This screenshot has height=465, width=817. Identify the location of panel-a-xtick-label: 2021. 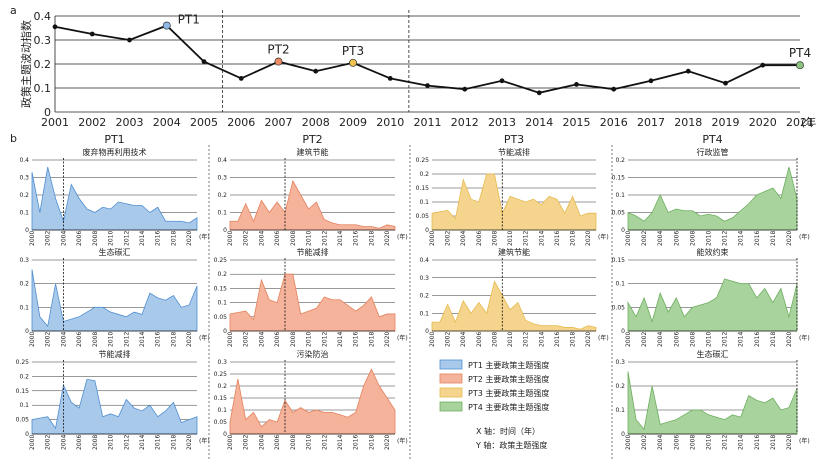
(800, 122).